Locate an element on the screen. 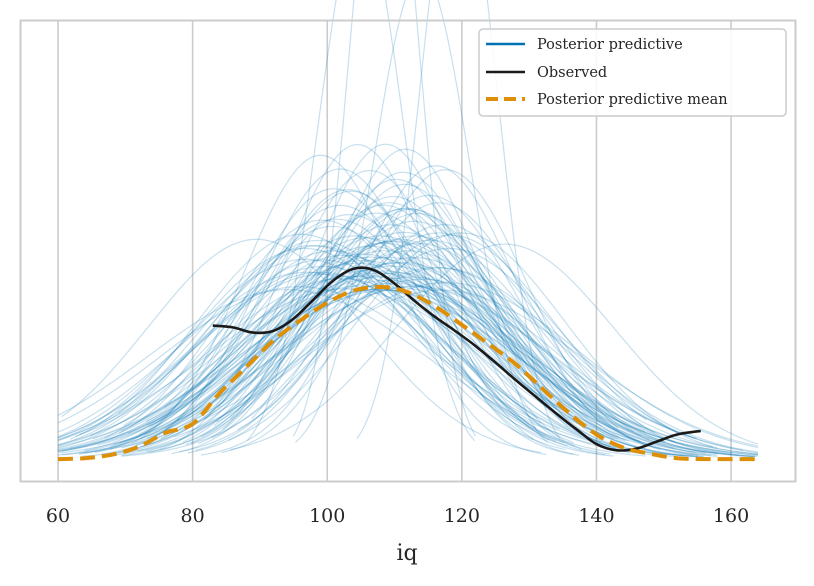 The image size is (814, 586). legend-box is located at coordinates (632, 72).